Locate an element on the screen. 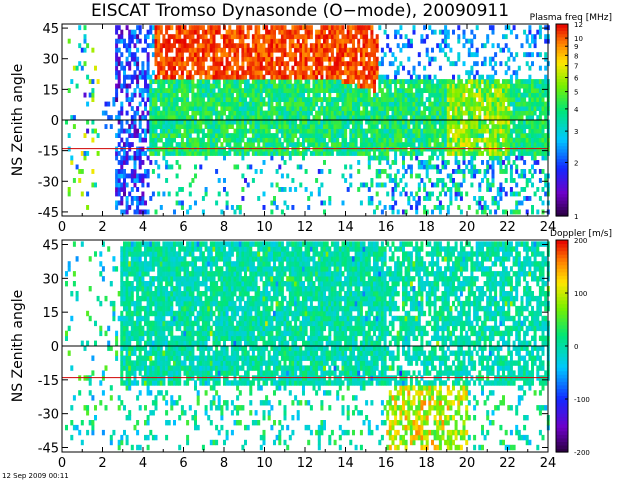  y-tick-label: 0 is located at coordinates (55, 347).